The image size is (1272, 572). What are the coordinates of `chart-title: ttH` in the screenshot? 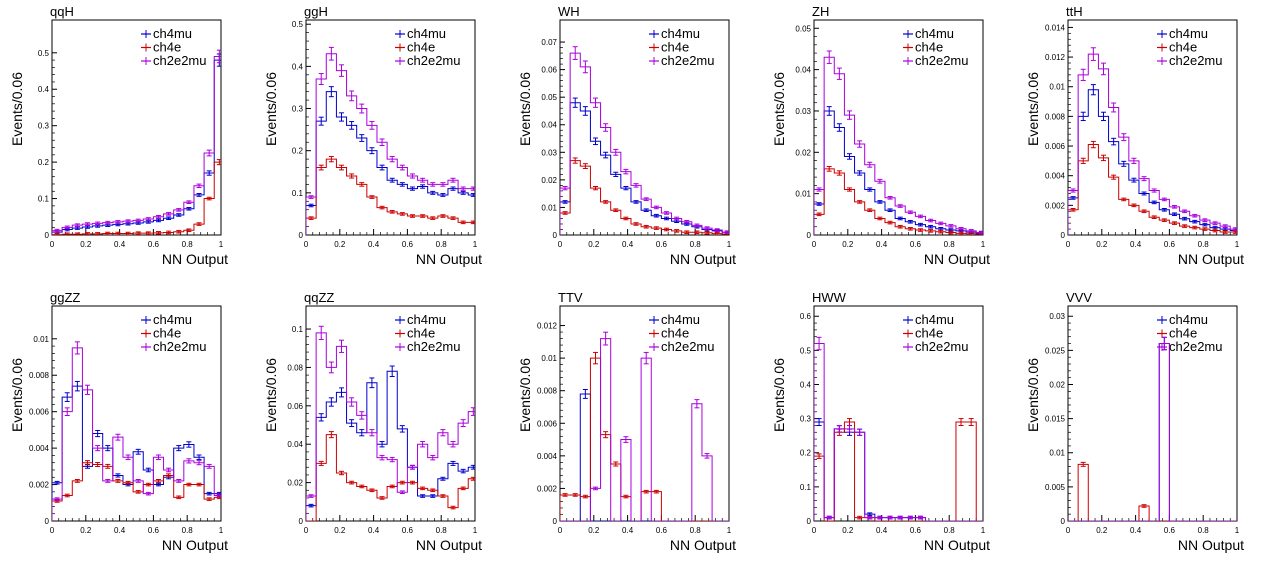 It's located at (1074, 11).